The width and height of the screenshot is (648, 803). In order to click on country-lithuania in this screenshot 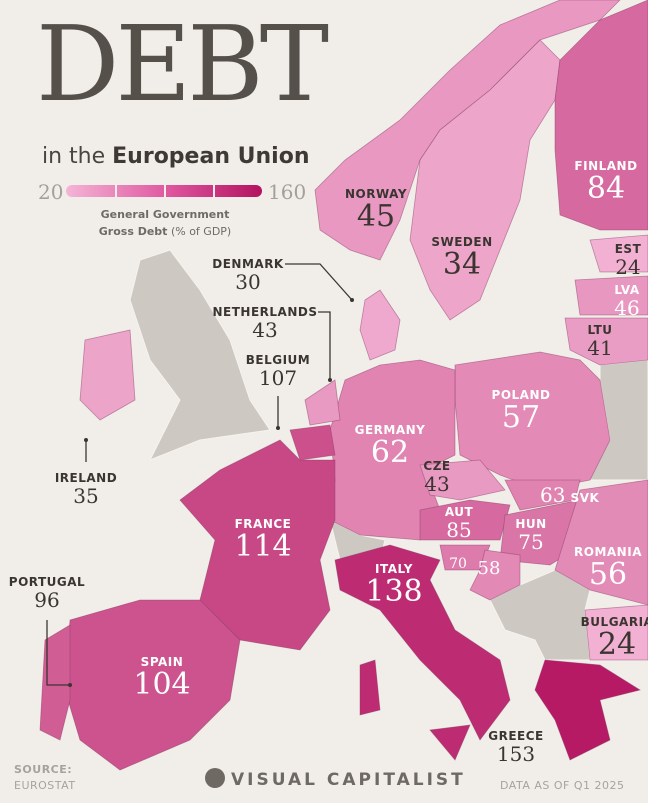, I will do `click(606, 341)`.